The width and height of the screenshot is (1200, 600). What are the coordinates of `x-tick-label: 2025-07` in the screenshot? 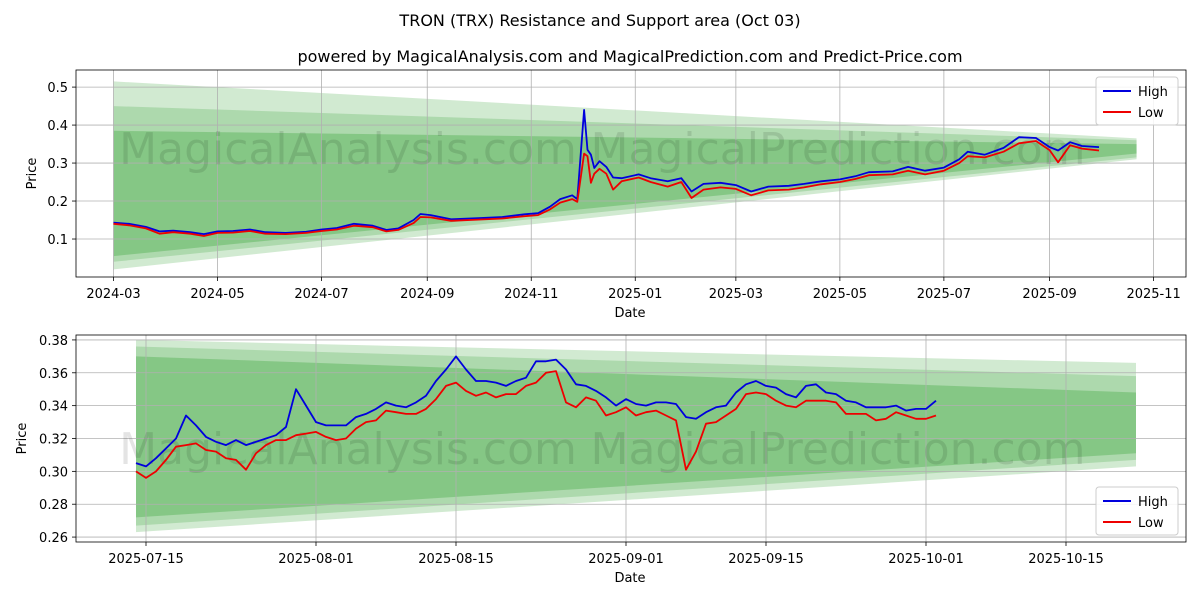 It's located at (944, 294).